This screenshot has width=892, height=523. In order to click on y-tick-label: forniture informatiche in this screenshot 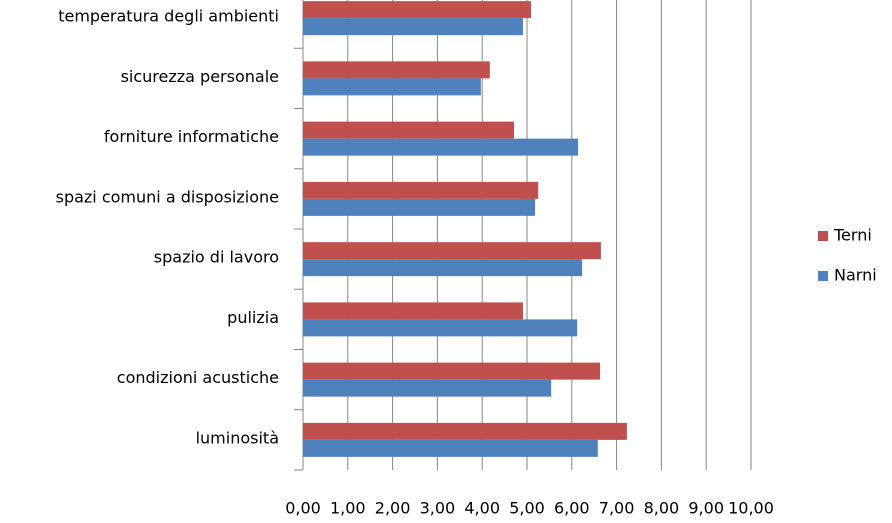, I will do `click(191, 136)`.